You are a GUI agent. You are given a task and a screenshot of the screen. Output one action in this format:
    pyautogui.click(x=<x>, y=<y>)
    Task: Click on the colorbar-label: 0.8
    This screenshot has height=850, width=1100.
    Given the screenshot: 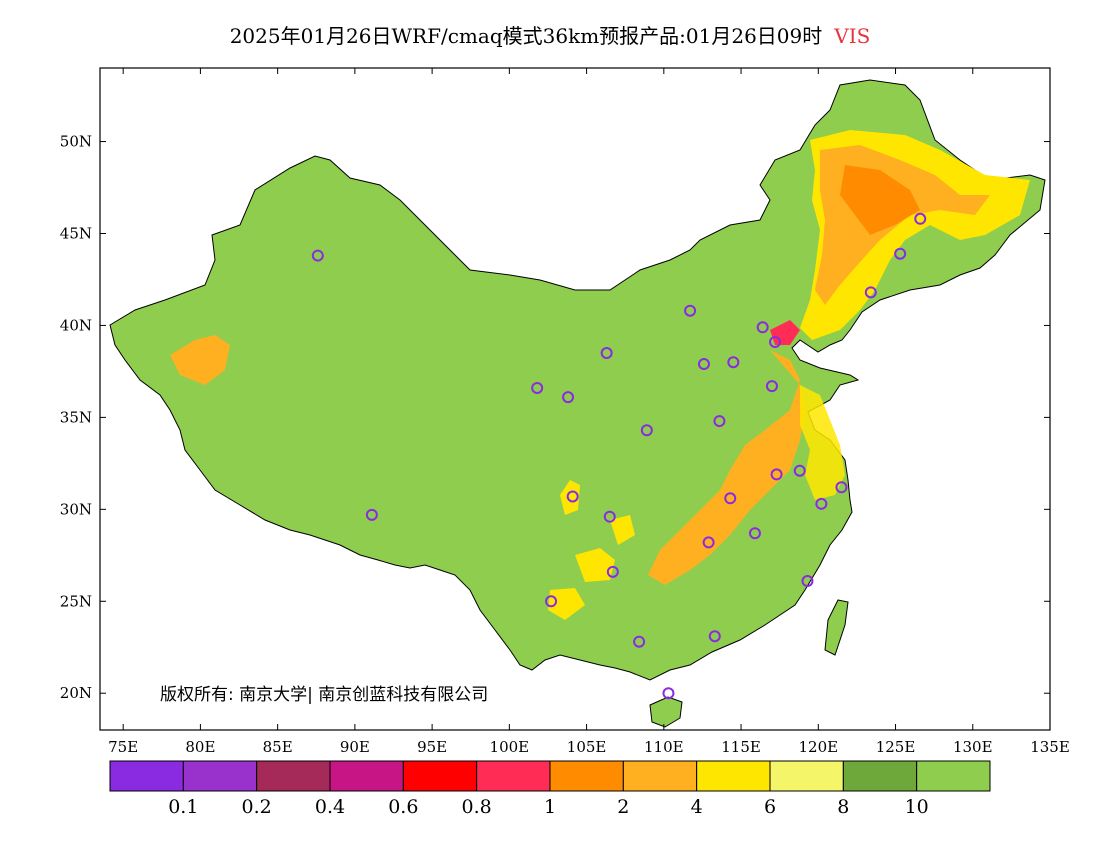 What is the action you would take?
    pyautogui.click(x=477, y=807)
    